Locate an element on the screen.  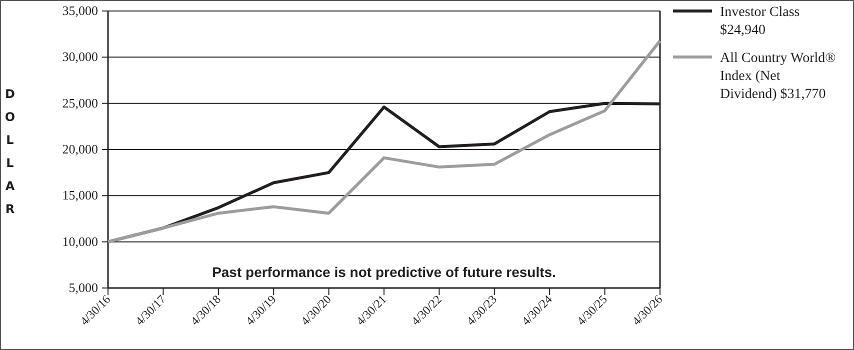
legend-label: Investor Class $24,940 is located at coordinates (760, 21).